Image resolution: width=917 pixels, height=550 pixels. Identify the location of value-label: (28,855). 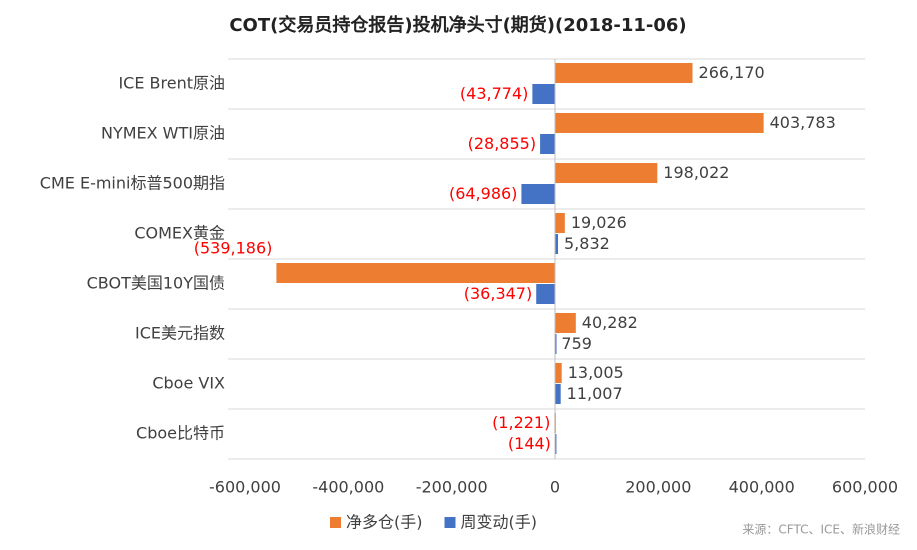
(502, 143).